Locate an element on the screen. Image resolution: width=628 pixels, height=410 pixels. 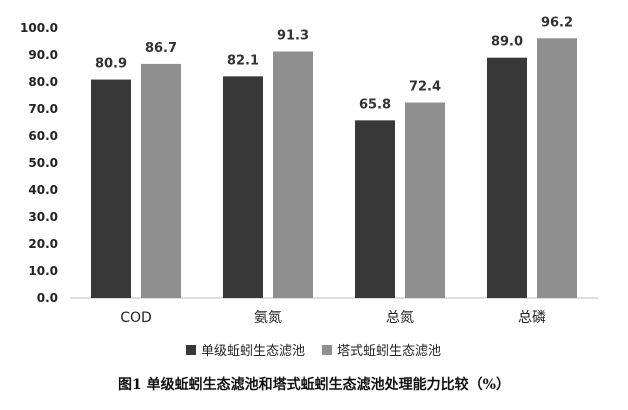
legend-label-series-1: 单级蚯蚓生态滤池 is located at coordinates (253, 351).